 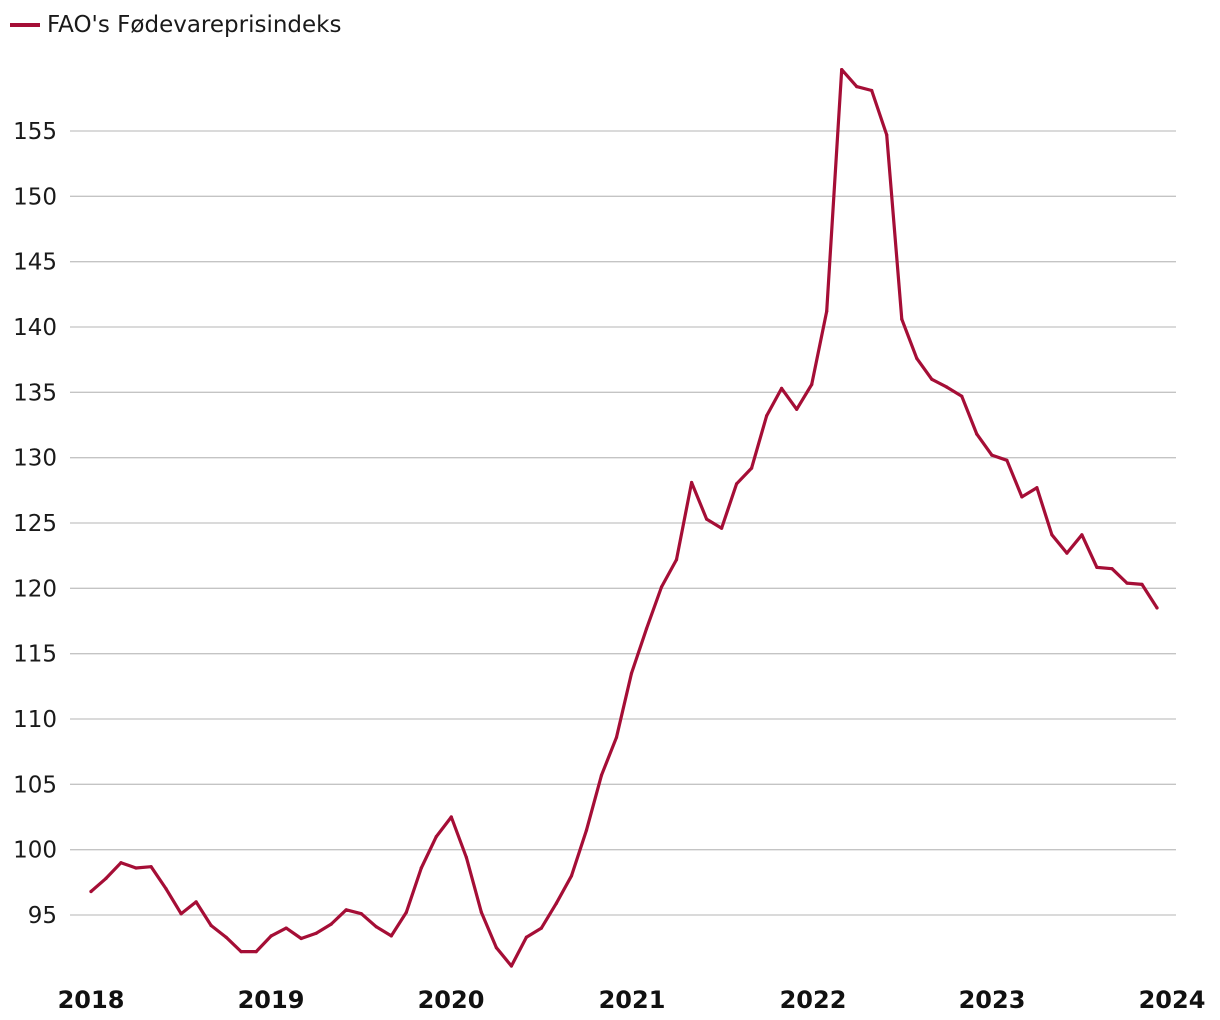 I want to click on legend-label: FAO's Fødevareprisindeks, so click(x=194, y=25).